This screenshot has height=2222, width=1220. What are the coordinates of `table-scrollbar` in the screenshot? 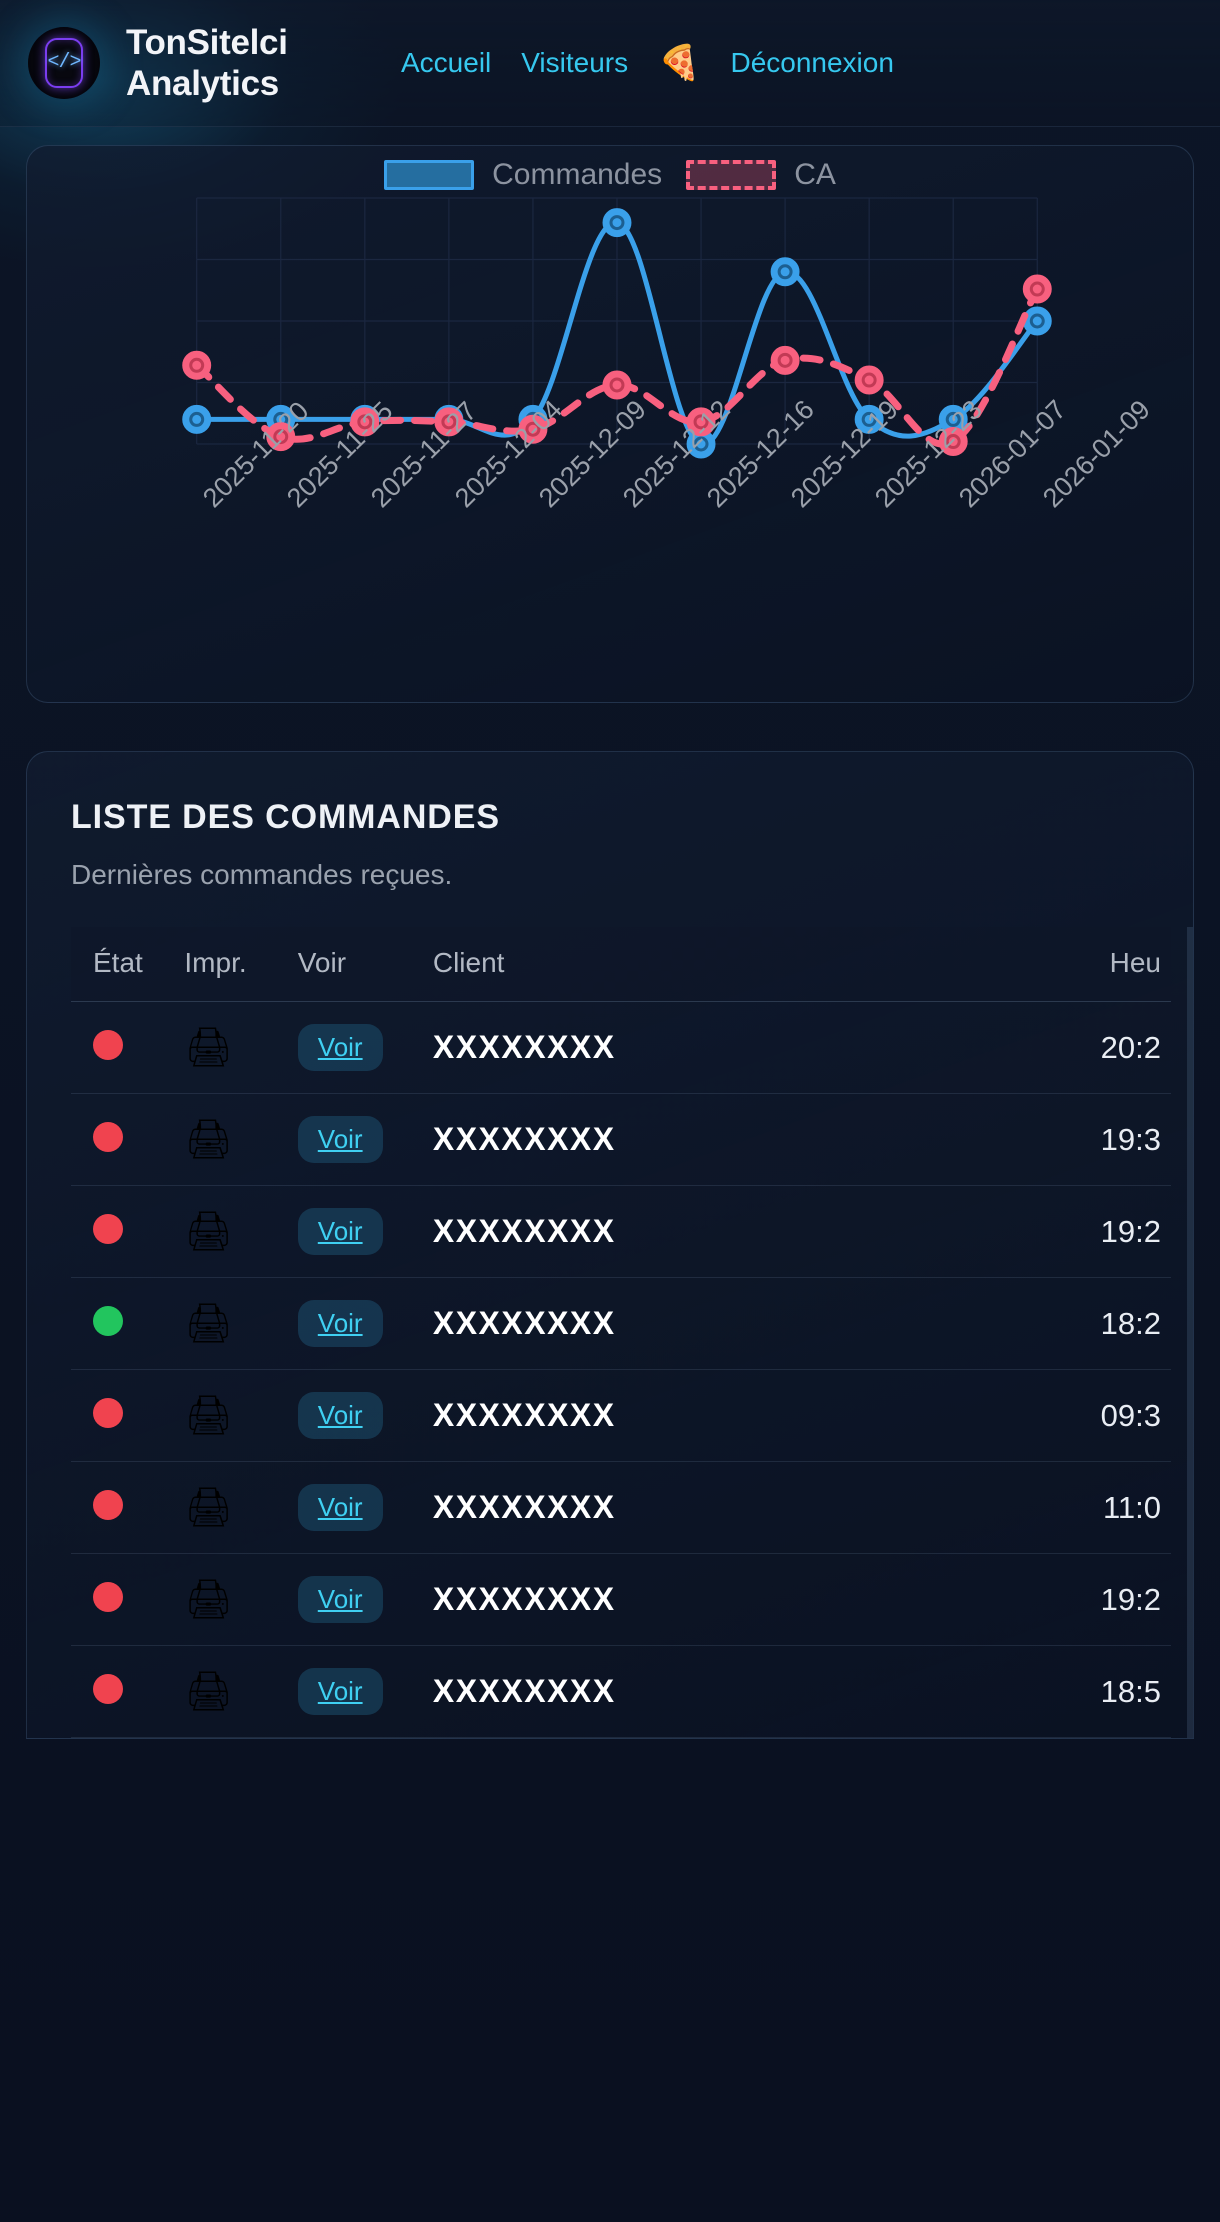 It's located at (1190, 1332).